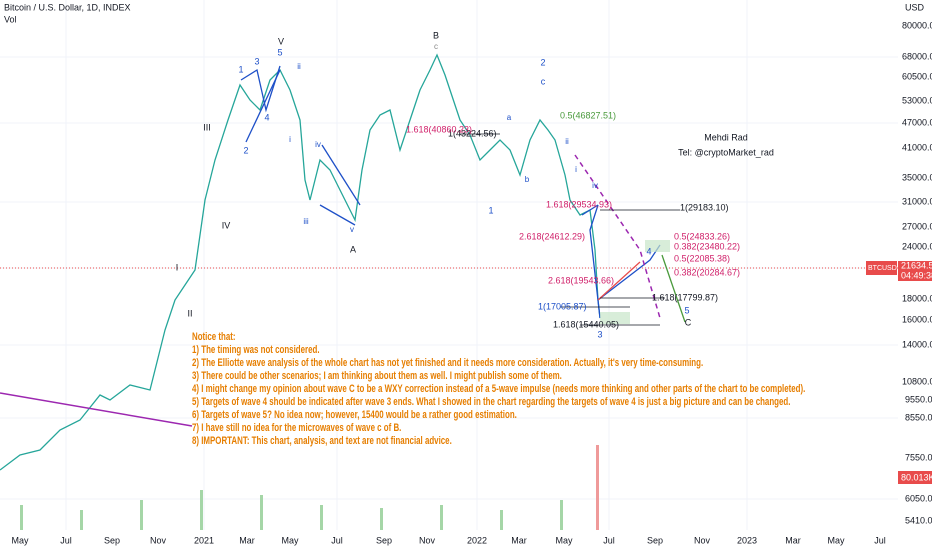  I want to click on price-label: 24000.00, so click(917, 246).